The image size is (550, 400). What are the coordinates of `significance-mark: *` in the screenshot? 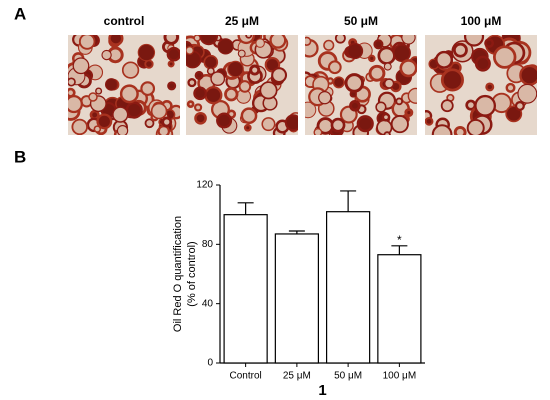 It's located at (399, 240).